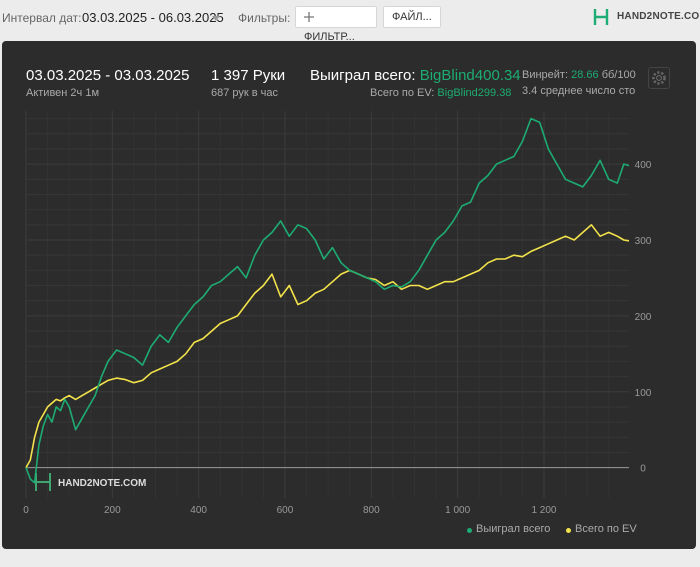 This screenshot has height=567, width=700. What do you see at coordinates (643, 393) in the screenshot?
I see `y-tick-label: 100` at bounding box center [643, 393].